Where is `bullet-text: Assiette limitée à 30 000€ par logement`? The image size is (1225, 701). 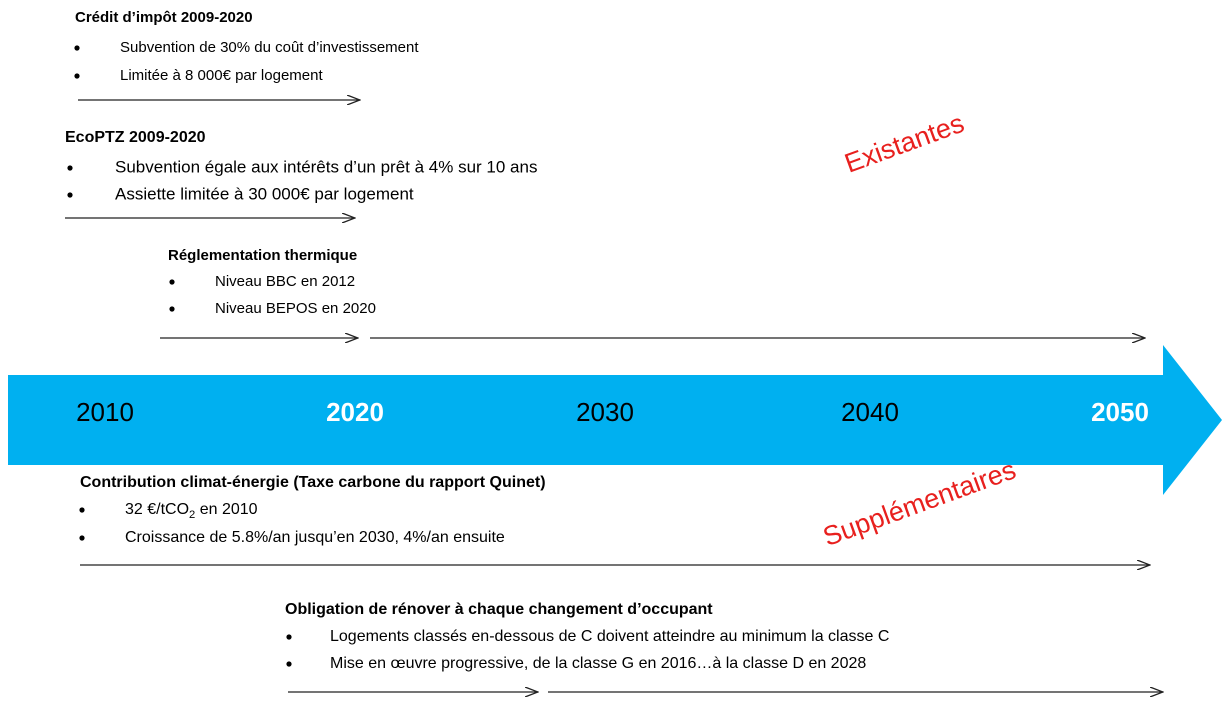
bullet-text: Assiette limitée à 30 000€ par logement is located at coordinates (264, 193).